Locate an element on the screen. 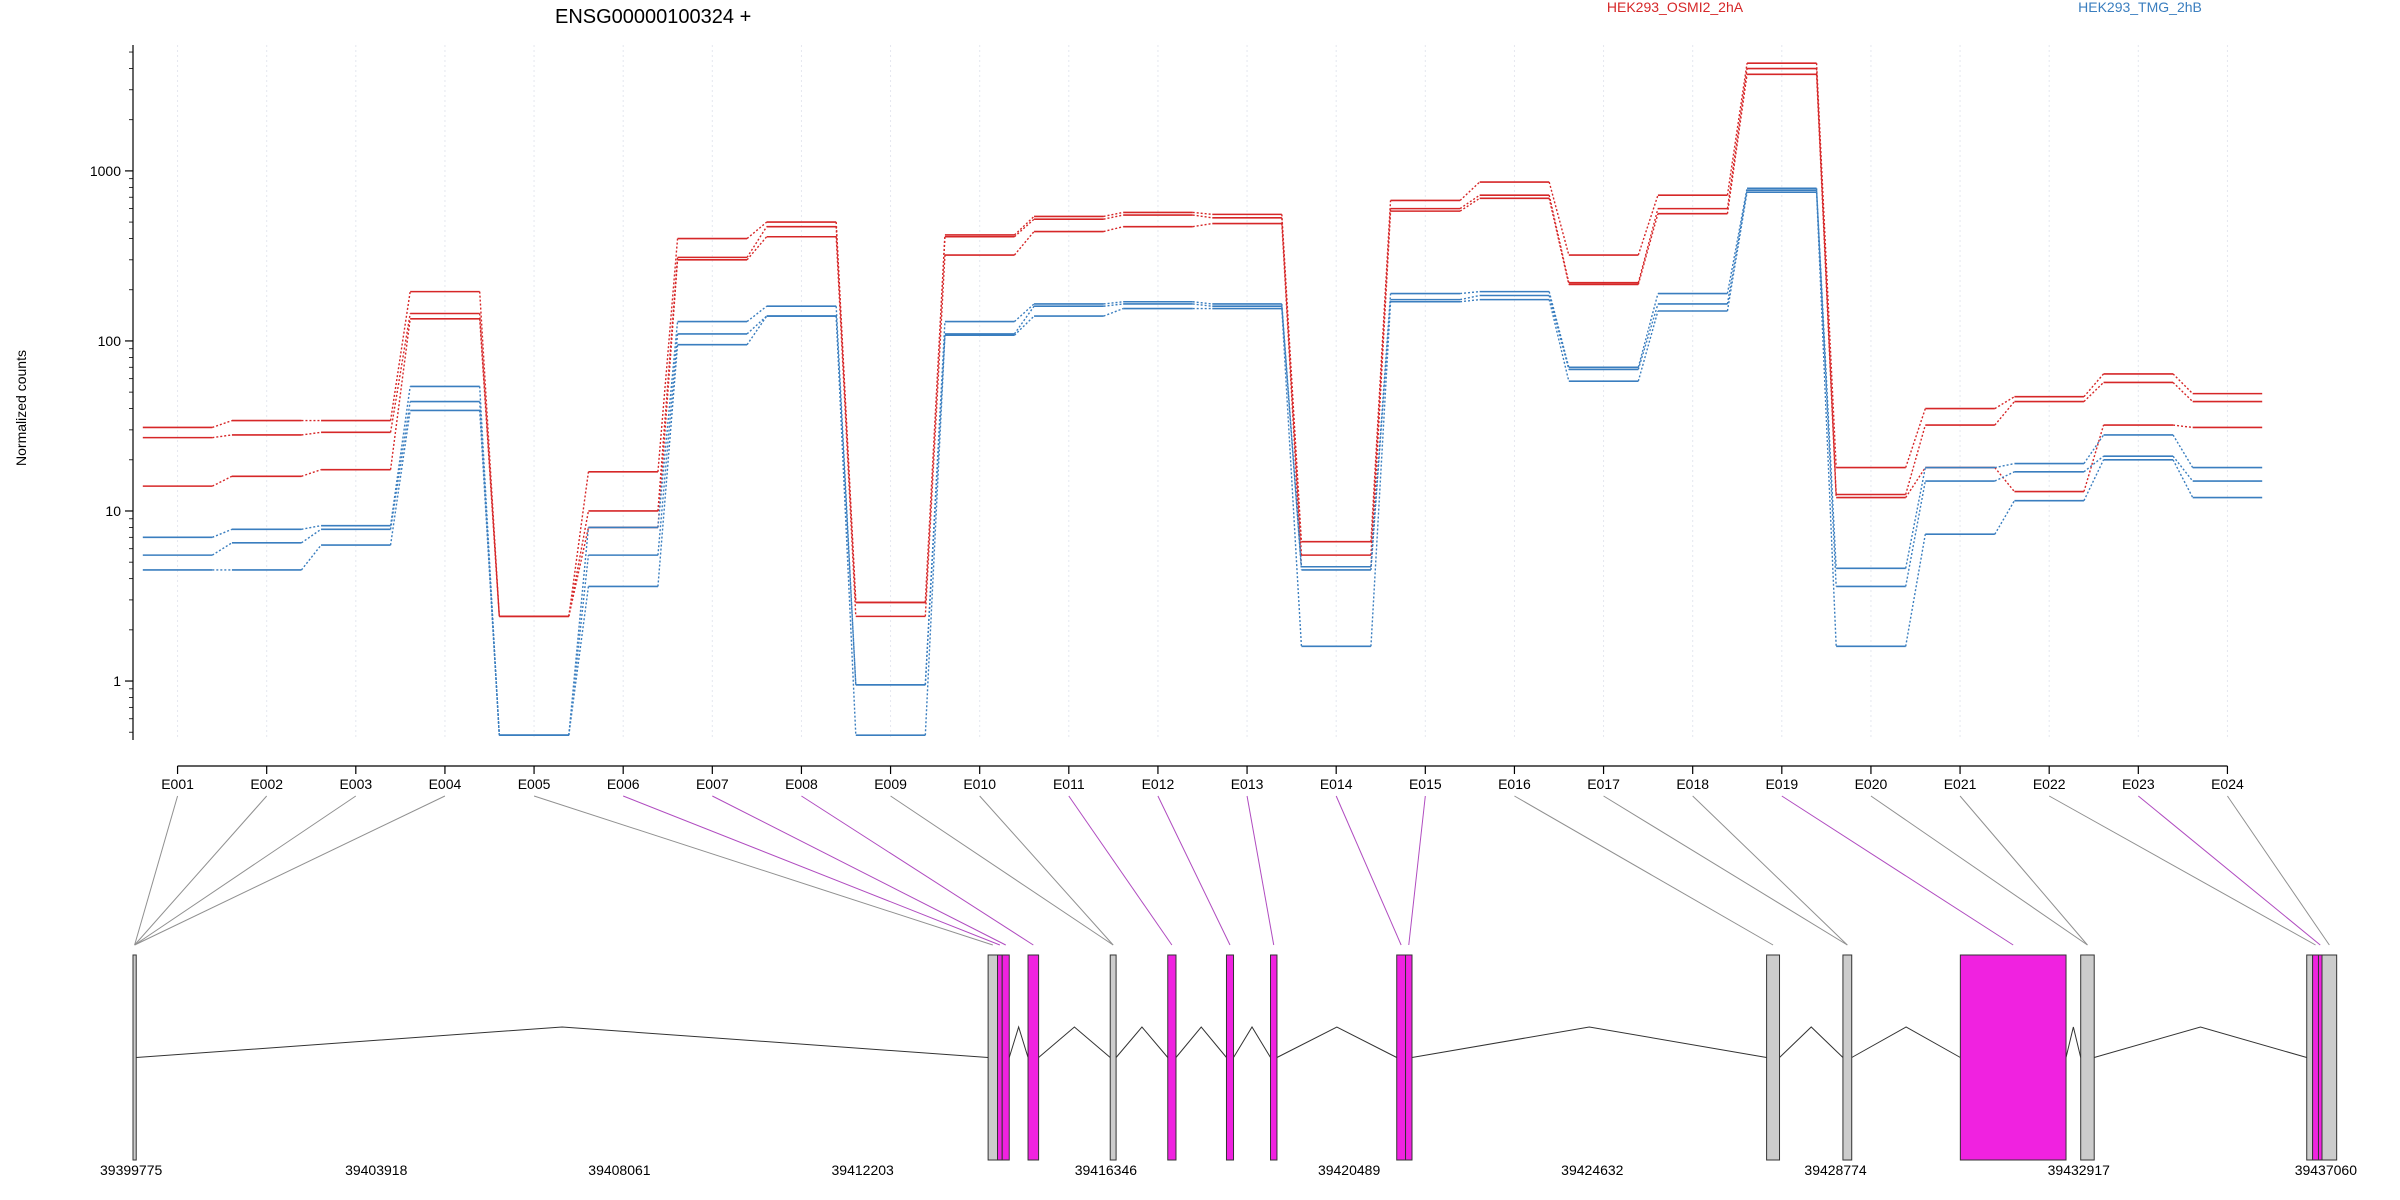 The width and height of the screenshot is (2400, 1200). coordinate-label: 39416346 is located at coordinates (1106, 1170).